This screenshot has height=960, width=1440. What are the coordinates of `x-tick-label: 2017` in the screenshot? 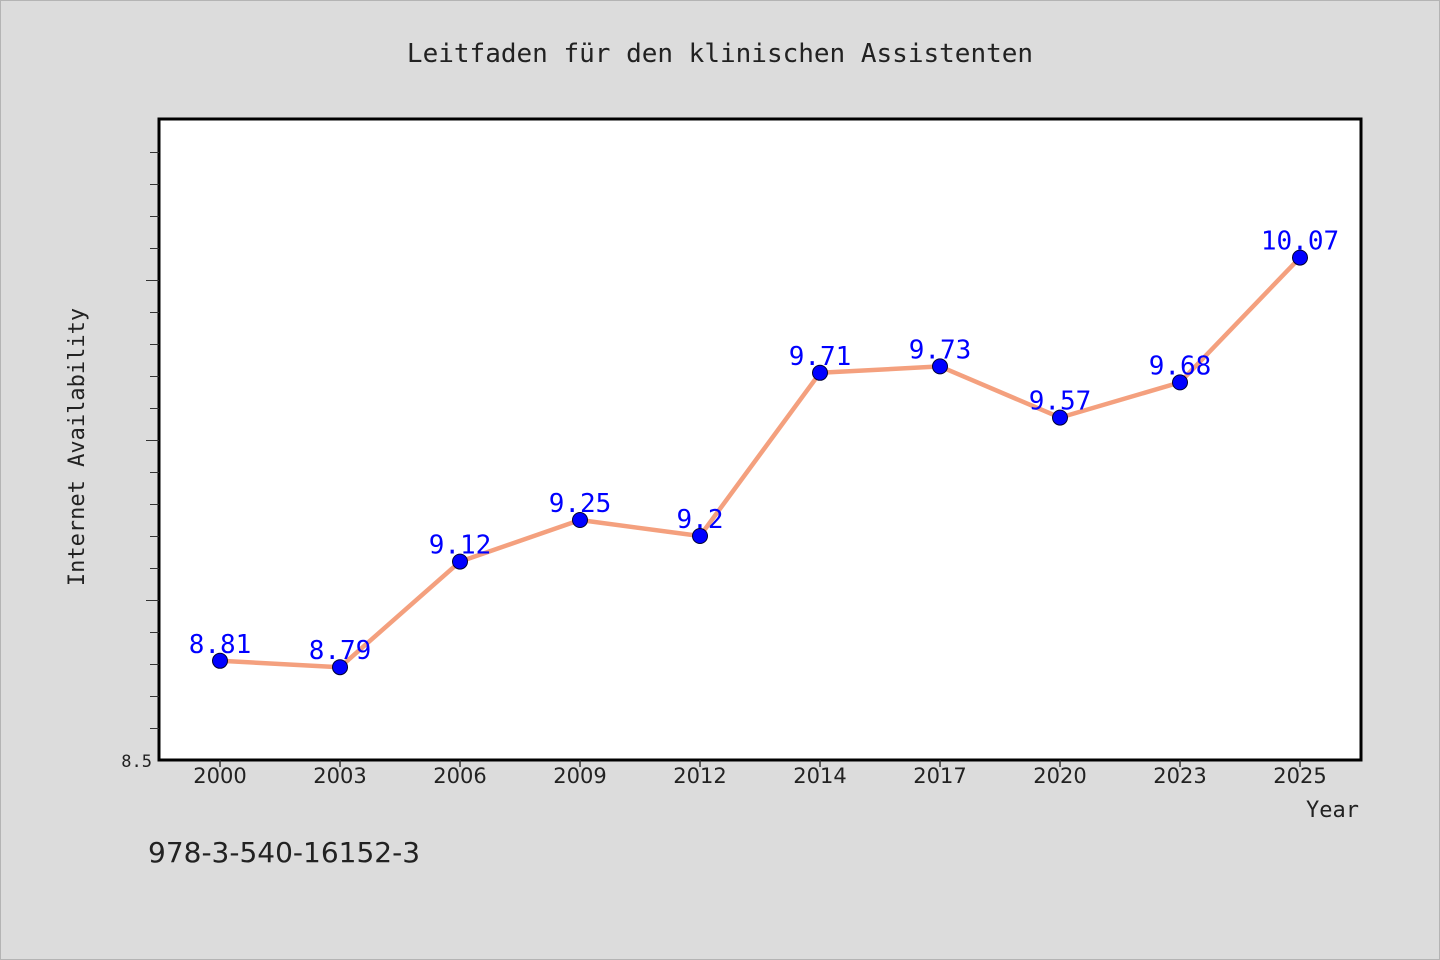 It's located at (939, 776).